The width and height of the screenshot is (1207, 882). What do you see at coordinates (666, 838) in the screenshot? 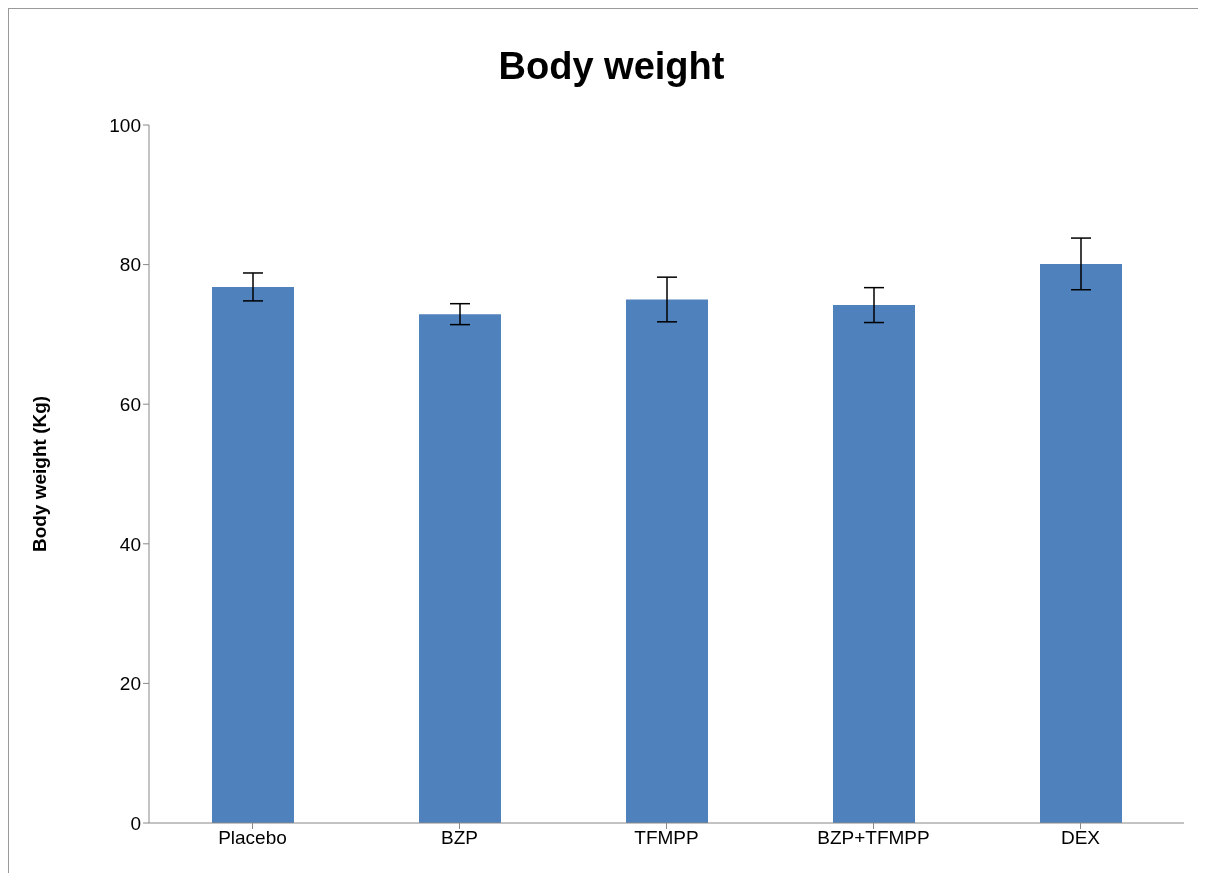
I see `x-tick-label: TFMPP` at bounding box center [666, 838].